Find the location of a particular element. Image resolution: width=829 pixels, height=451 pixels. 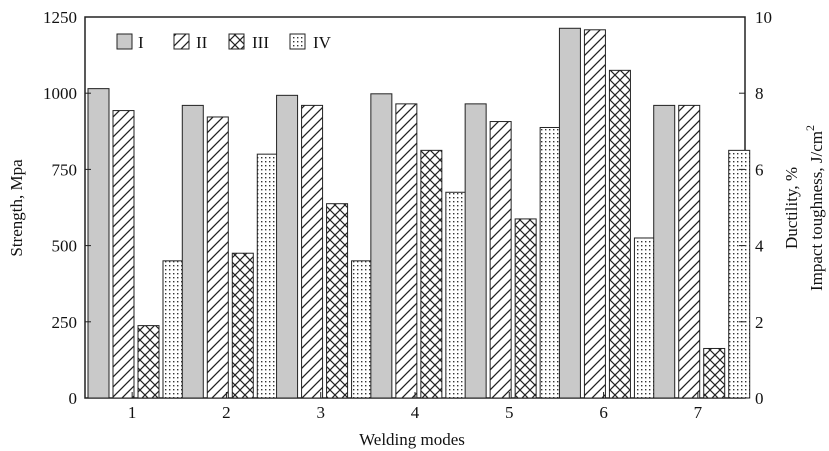

legend-item-iv: IV is located at coordinates (310, 42).